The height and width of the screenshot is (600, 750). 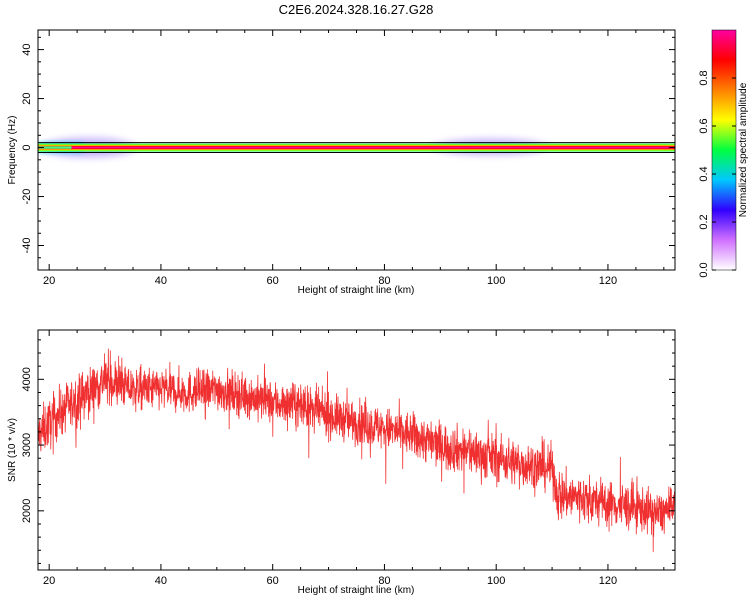 I want to click on snr-y-tick-label: 3000, so click(x=27, y=445).